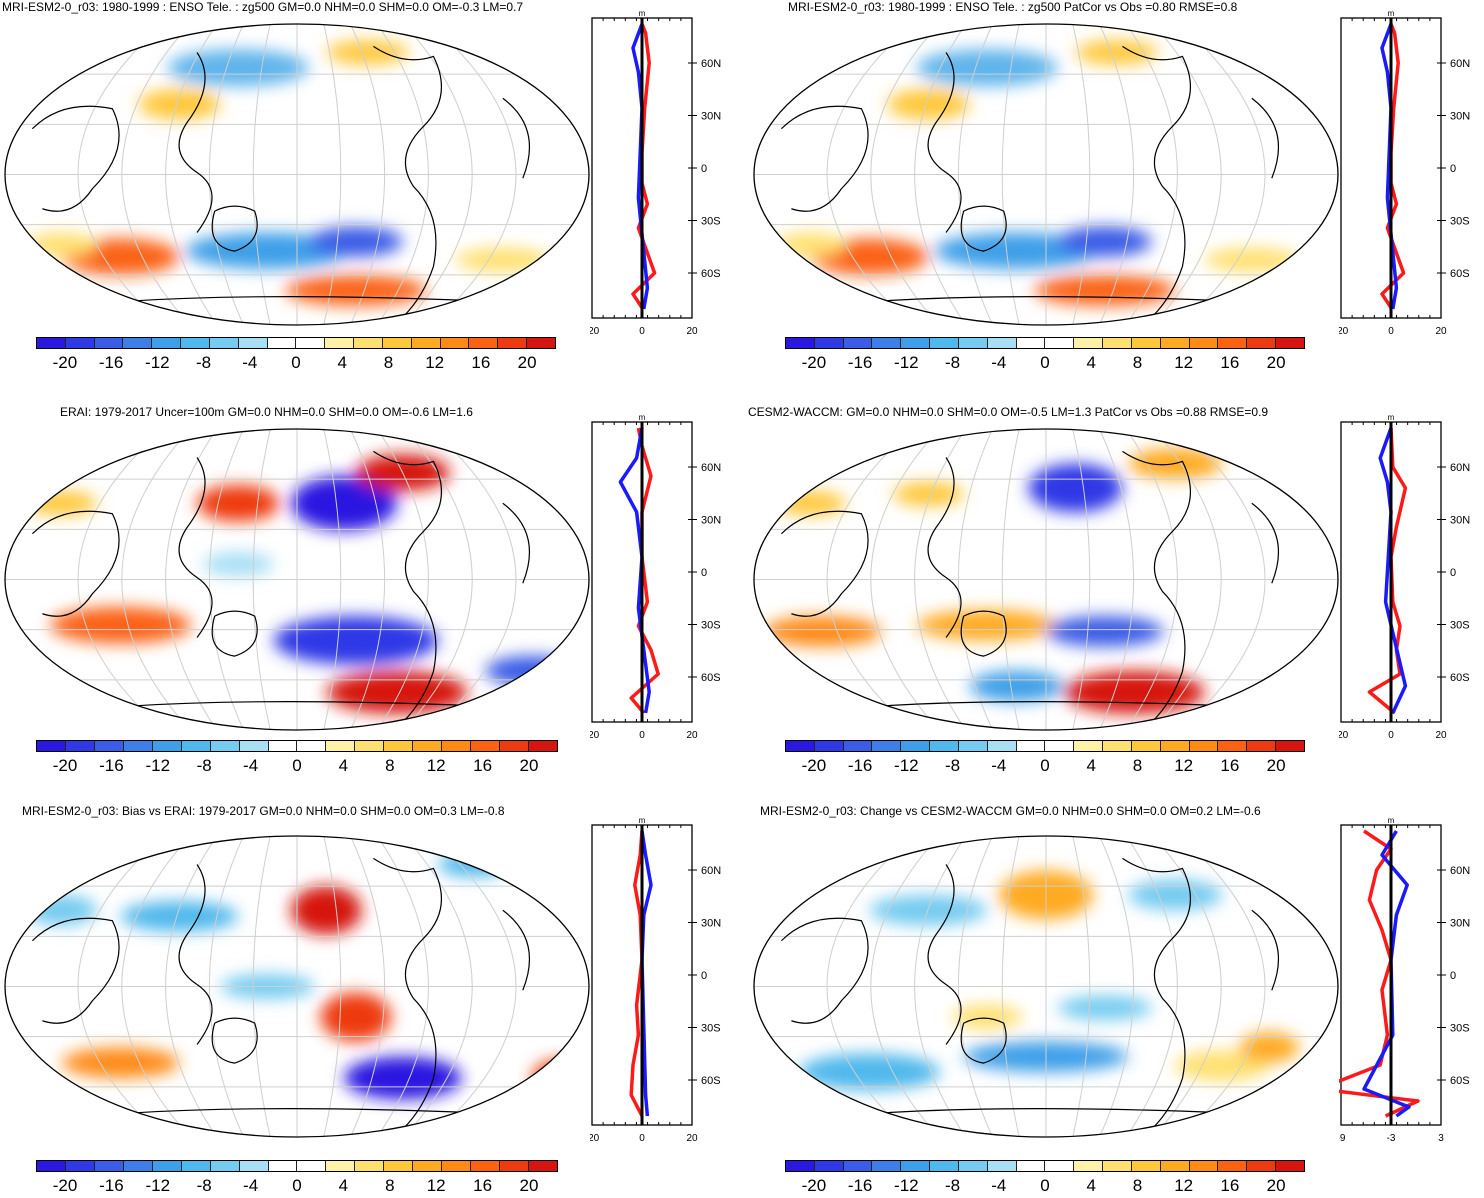 The height and width of the screenshot is (1198, 1484). Describe the element at coordinates (297, 986) in the screenshot. I see `robinson-map` at that location.